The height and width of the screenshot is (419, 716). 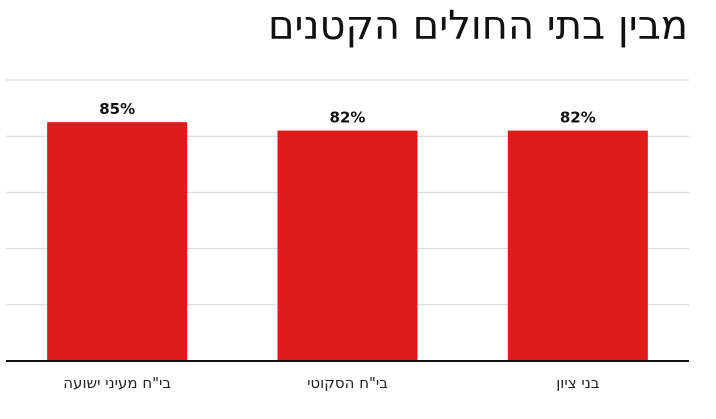 What do you see at coordinates (478, 26) in the screenshot?
I see `chart-title: מבין בתי החולים הקטנים` at bounding box center [478, 26].